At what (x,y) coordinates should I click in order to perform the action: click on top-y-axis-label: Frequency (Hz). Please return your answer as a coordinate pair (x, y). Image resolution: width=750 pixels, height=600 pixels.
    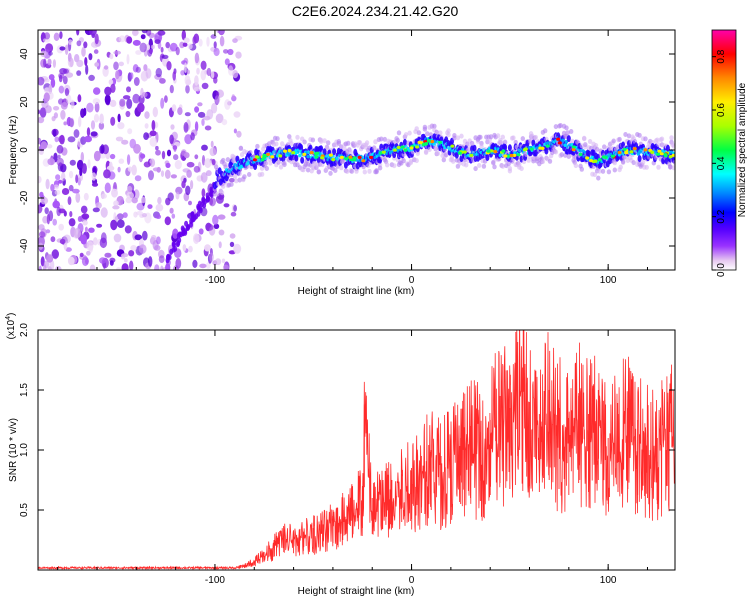
    Looking at the image, I should click on (13, 150).